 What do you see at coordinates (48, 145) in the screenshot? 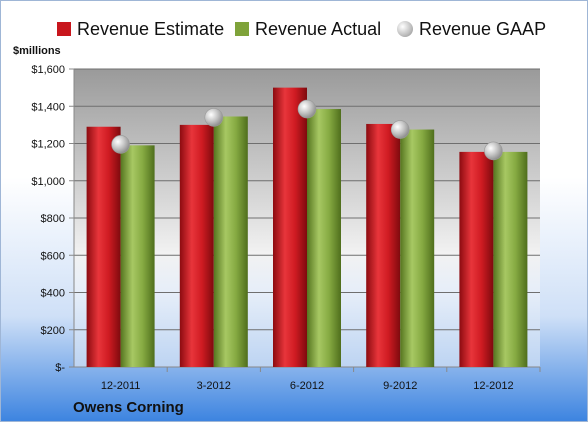
I see `y-tick-label: $1,200` at bounding box center [48, 145].